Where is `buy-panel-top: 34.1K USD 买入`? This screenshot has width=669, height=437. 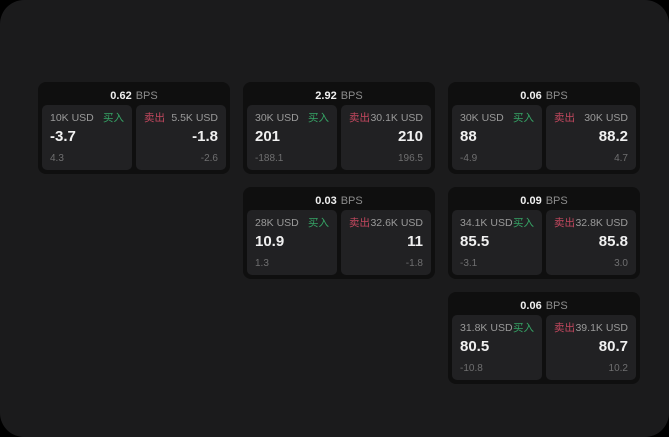
buy-panel-top: 34.1K USD 买入 is located at coordinates (497, 223).